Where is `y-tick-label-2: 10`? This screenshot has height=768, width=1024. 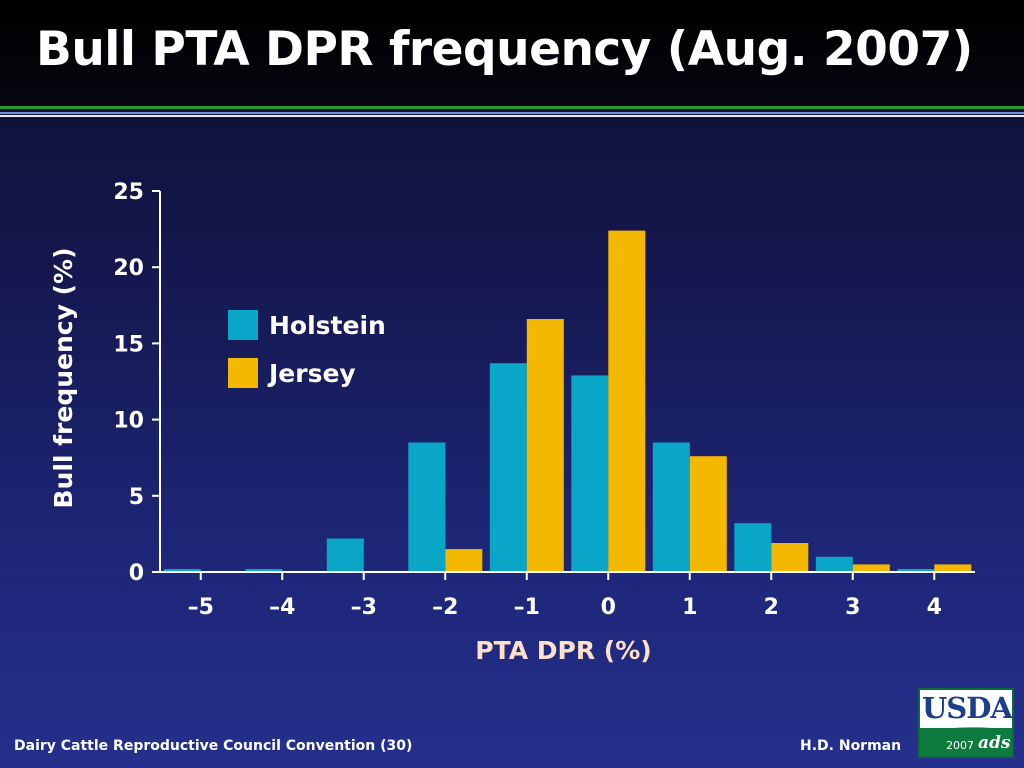
y-tick-label-2: 10 is located at coordinates (128, 421).